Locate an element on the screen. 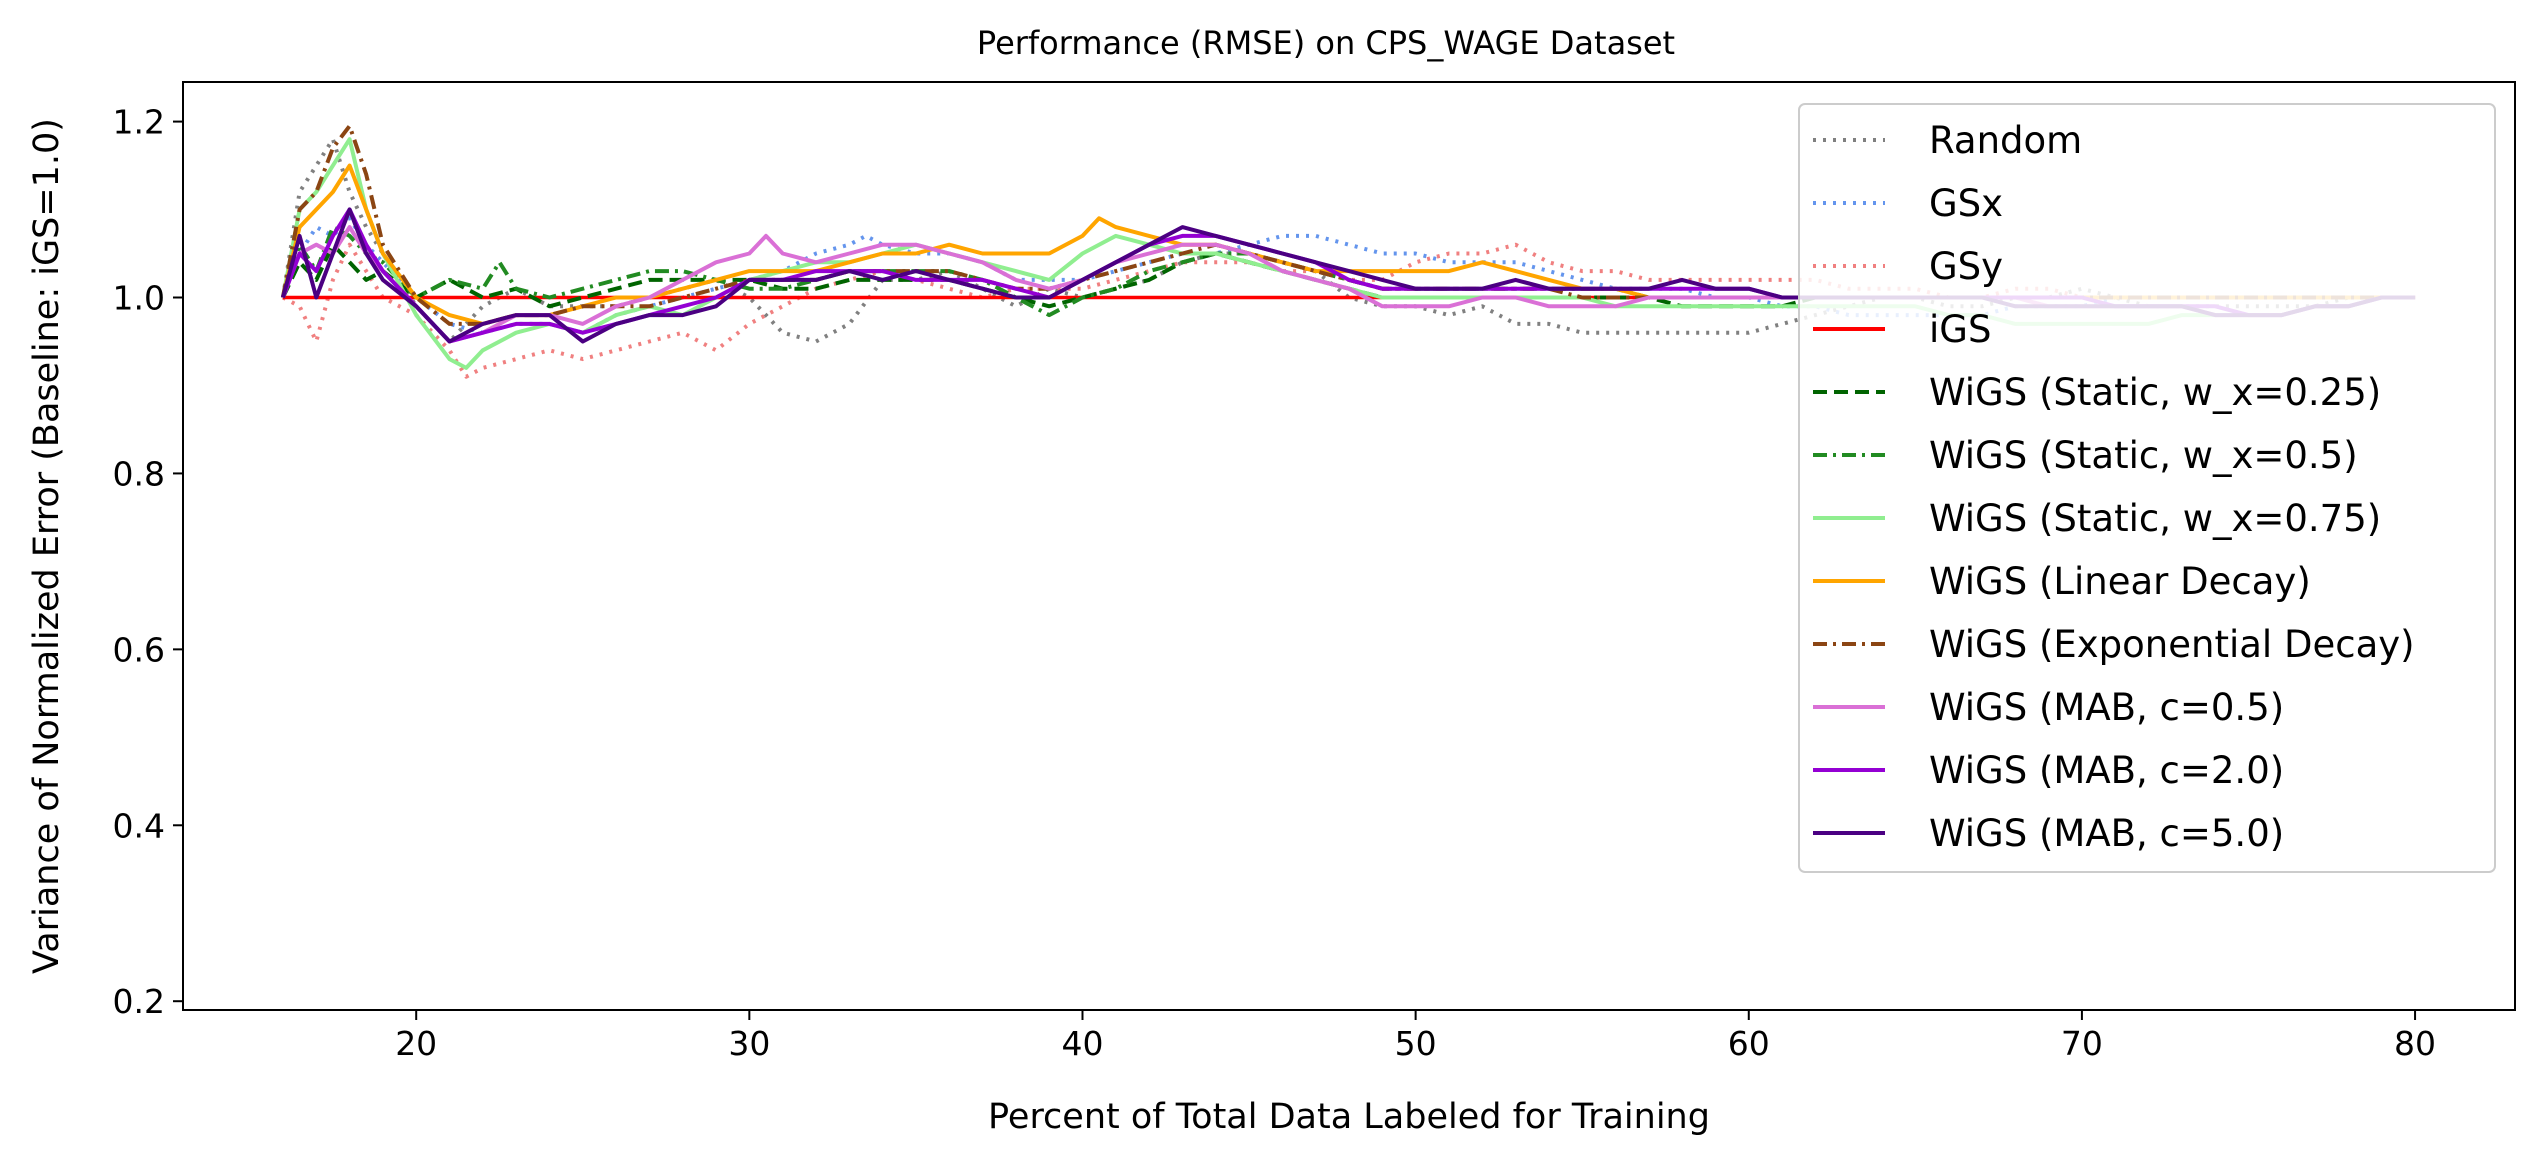  y-tick-label: 0.2 is located at coordinates (139, 1001).